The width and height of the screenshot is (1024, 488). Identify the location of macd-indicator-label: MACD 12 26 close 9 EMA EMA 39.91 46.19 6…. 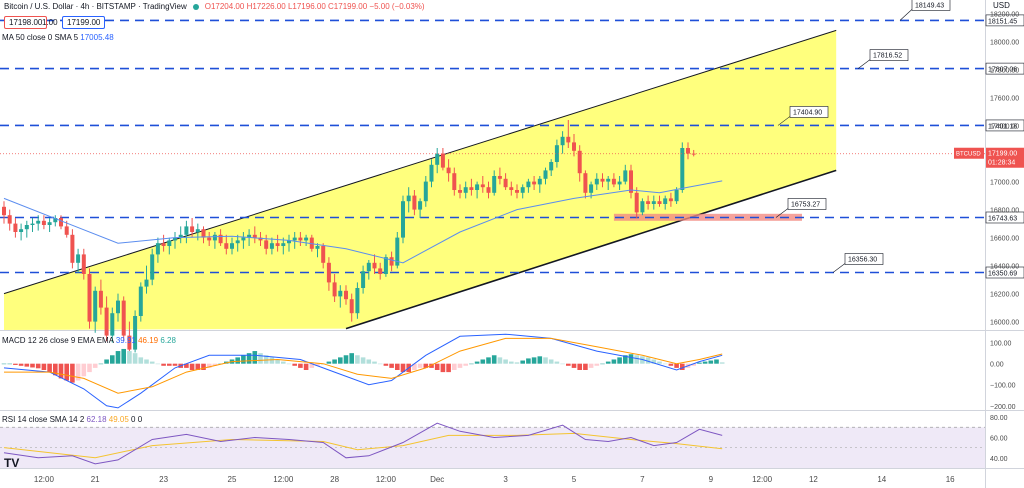
(89, 340).